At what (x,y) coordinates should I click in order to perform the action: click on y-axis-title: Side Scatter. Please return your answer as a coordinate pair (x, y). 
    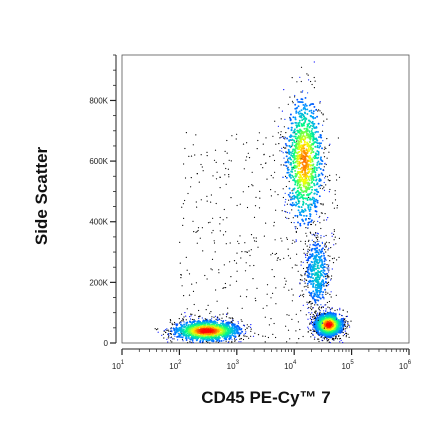
    Looking at the image, I should click on (41, 195).